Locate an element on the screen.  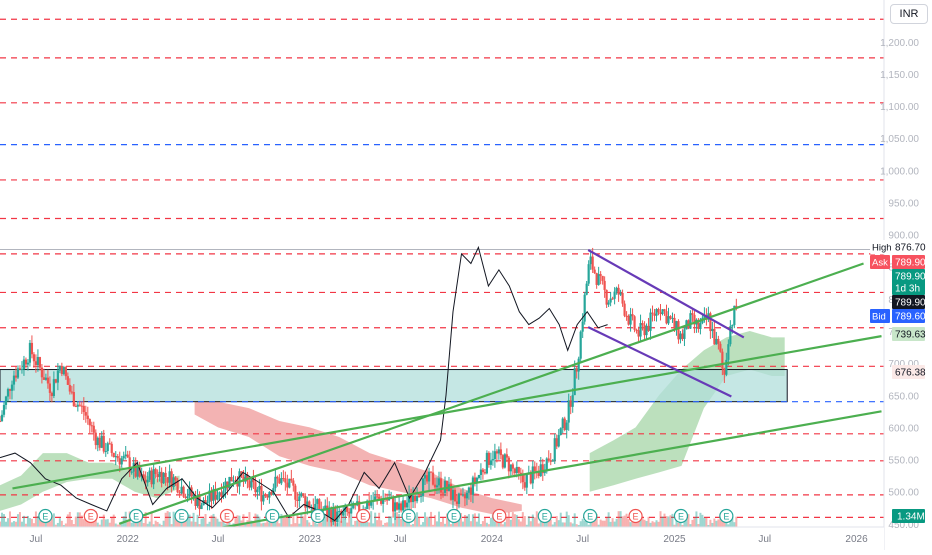
currency-button: INR is located at coordinates (909, 14).